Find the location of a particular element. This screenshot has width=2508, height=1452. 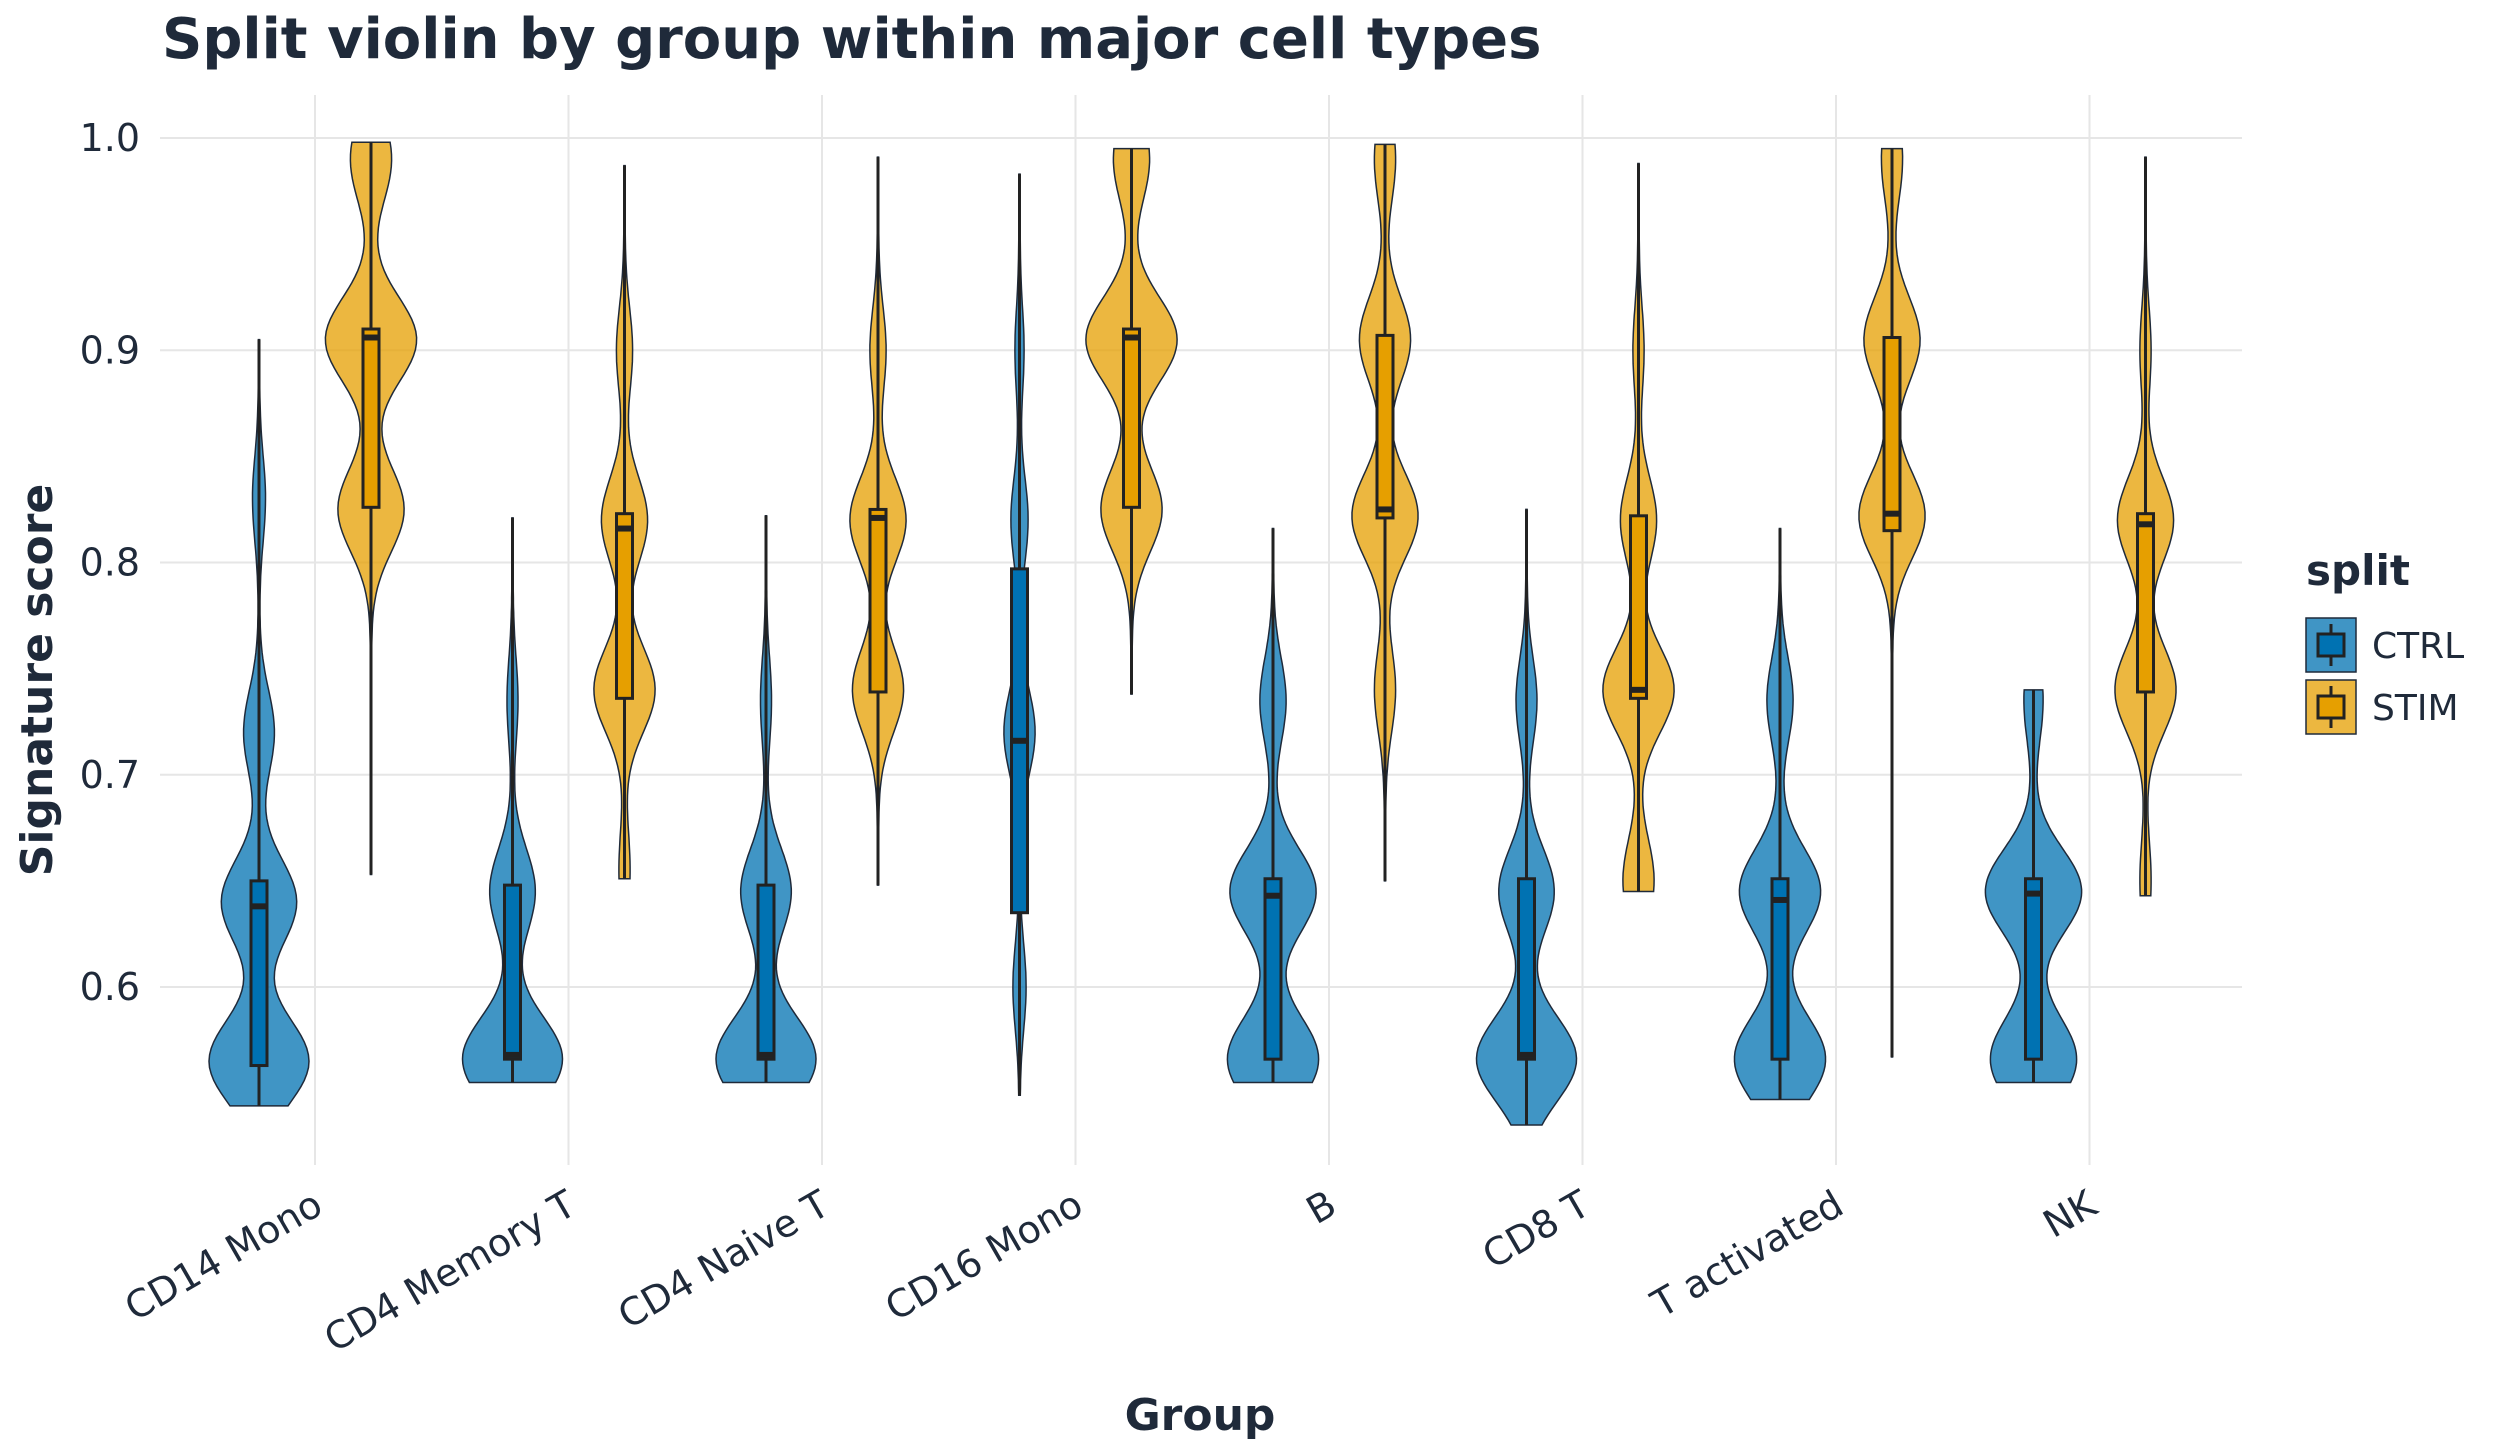

y-axis-title: Signature score is located at coordinates (37, 680).